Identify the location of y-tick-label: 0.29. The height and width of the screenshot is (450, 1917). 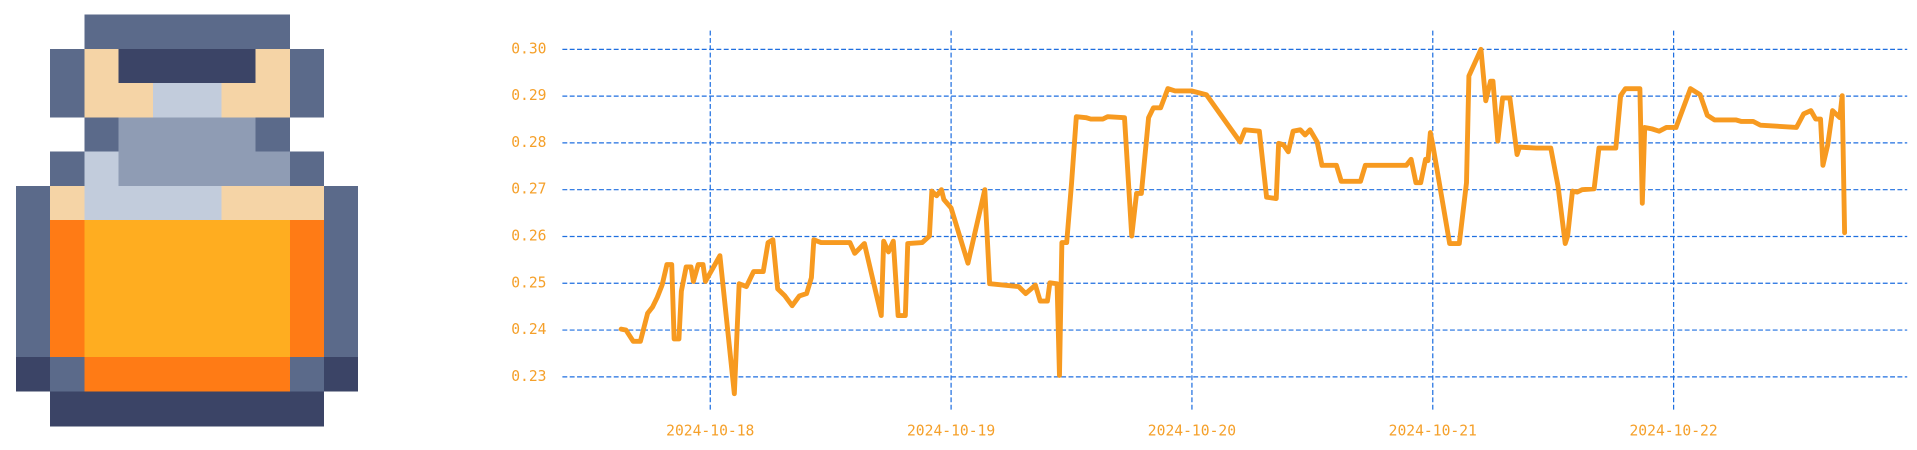
(528, 95).